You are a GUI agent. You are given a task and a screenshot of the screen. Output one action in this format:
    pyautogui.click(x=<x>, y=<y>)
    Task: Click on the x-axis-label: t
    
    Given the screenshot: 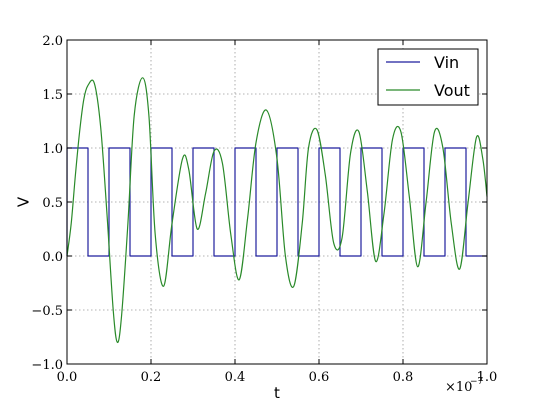 What is the action you would take?
    pyautogui.click(x=277, y=393)
    